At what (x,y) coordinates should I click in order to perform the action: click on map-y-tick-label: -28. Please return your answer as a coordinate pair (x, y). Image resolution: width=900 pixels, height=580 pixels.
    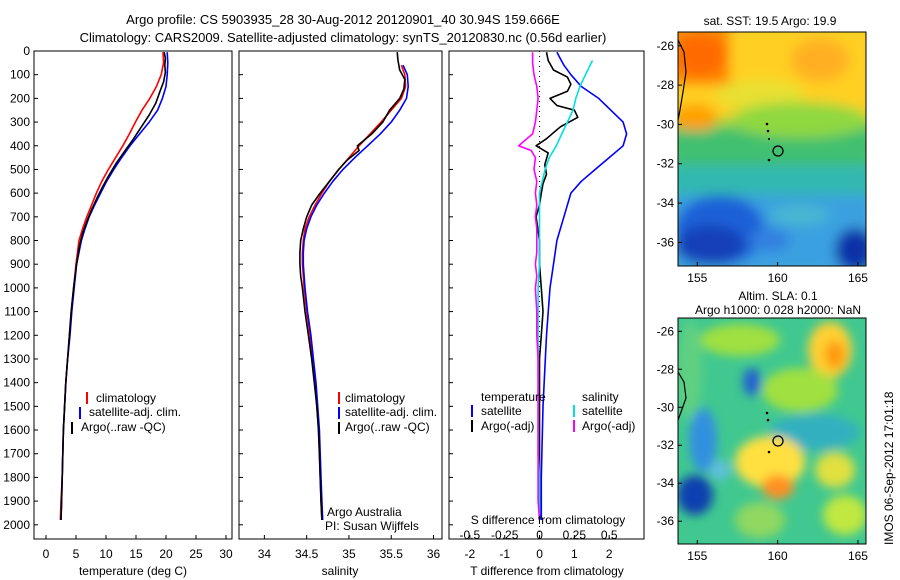
    Looking at the image, I should click on (666, 369).